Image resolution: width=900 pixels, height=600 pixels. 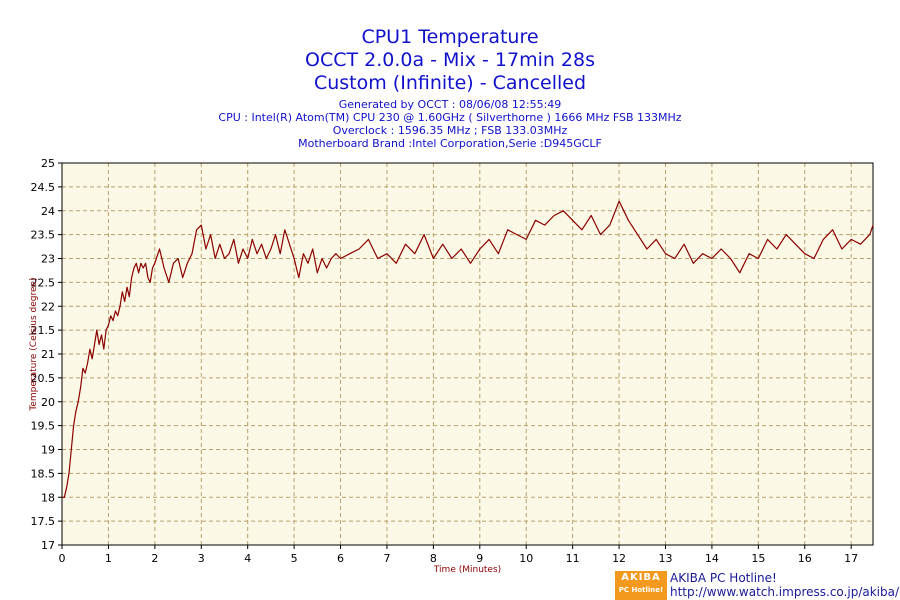 I want to click on x-tick-label: 7, so click(x=386, y=558).